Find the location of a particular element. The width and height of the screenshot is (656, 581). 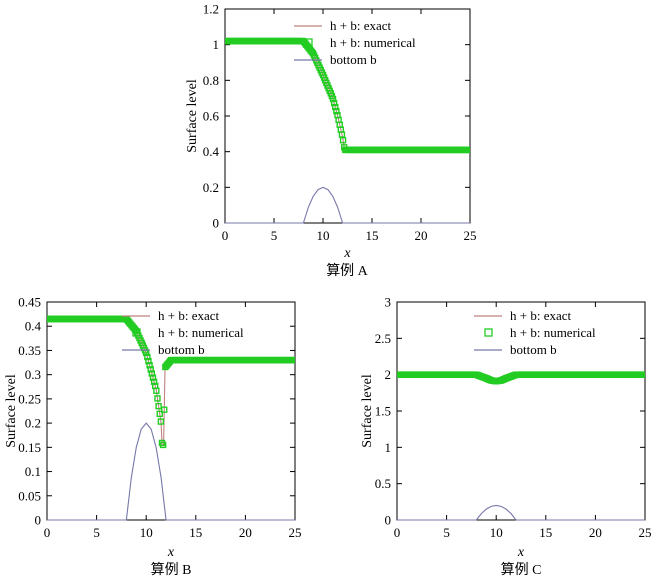

y-tick-label: 0.3 is located at coordinates (33, 374).